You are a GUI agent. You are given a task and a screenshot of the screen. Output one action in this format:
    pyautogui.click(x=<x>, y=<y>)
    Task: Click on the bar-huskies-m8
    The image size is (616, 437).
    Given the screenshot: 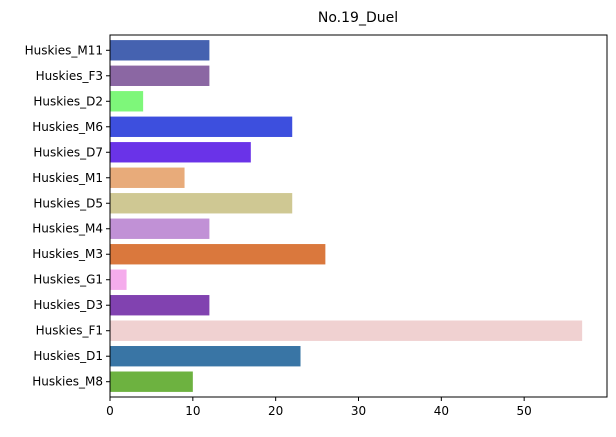 What is the action you would take?
    pyautogui.click(x=151, y=381)
    